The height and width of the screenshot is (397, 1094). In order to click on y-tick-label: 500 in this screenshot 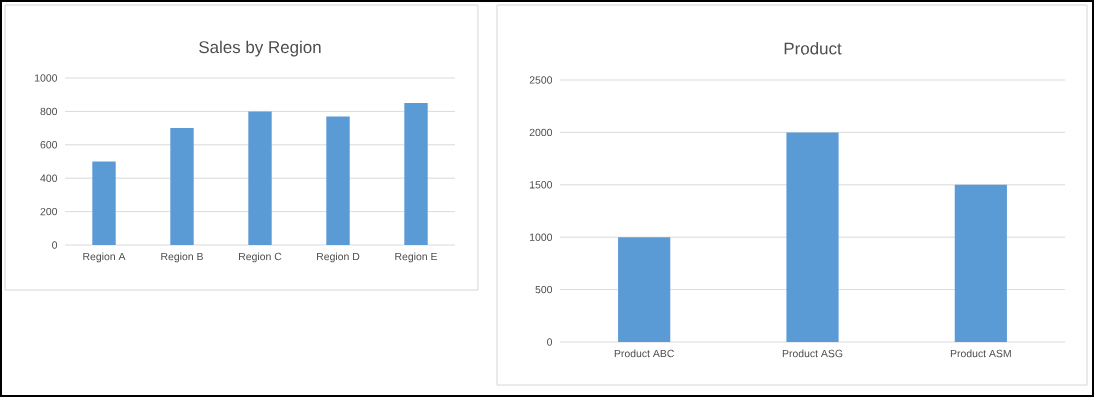, I will do `click(544, 289)`.